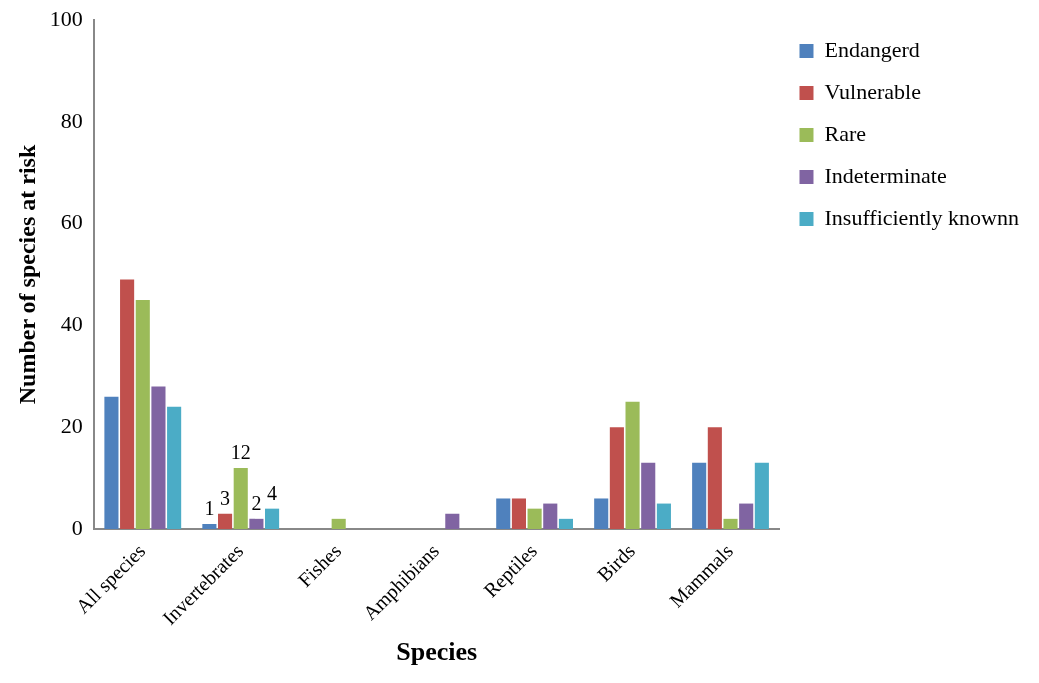 Image resolution: width=1039 pixels, height=683 pixels. What do you see at coordinates (872, 91) in the screenshot?
I see `legend-label: Vulnerable` at bounding box center [872, 91].